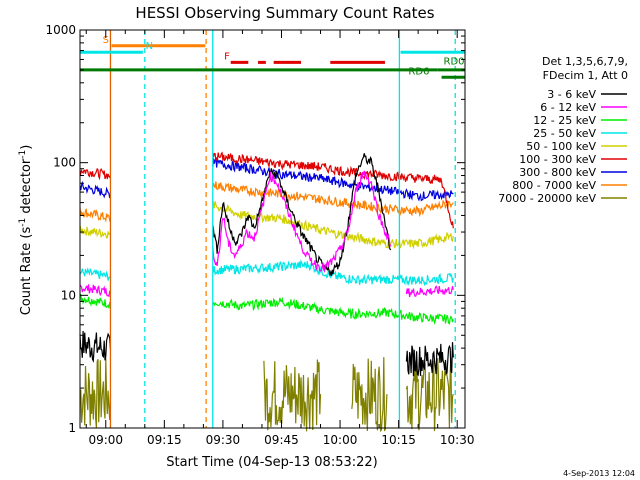 The image size is (640, 480). I want to click on legend-header-1: Det 1,3,5,6,7,9,, so click(585, 61).